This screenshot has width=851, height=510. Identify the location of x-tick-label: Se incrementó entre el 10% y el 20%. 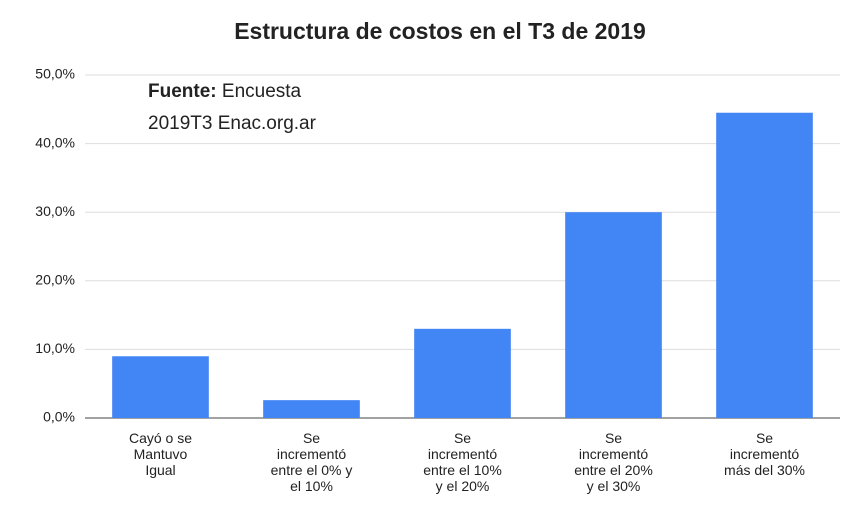
(462, 462).